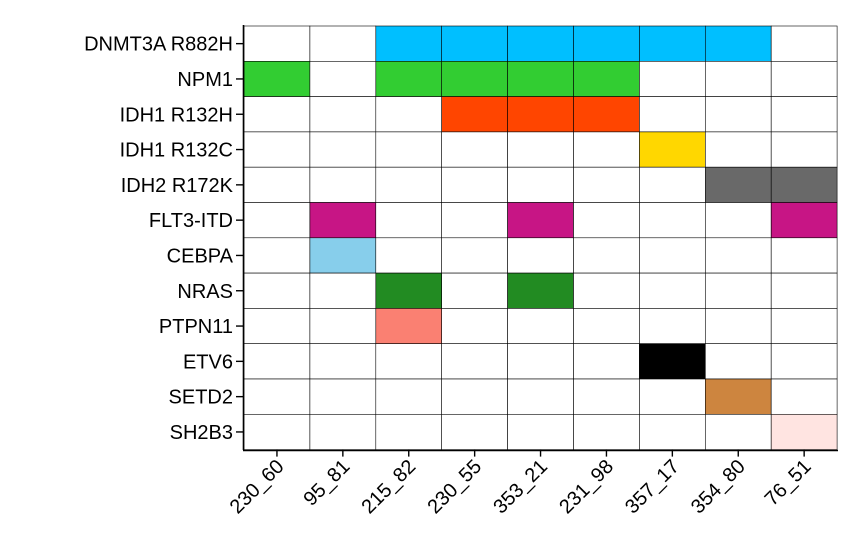  I want to click on column-label-76-51: 76_51, so click(788, 483).